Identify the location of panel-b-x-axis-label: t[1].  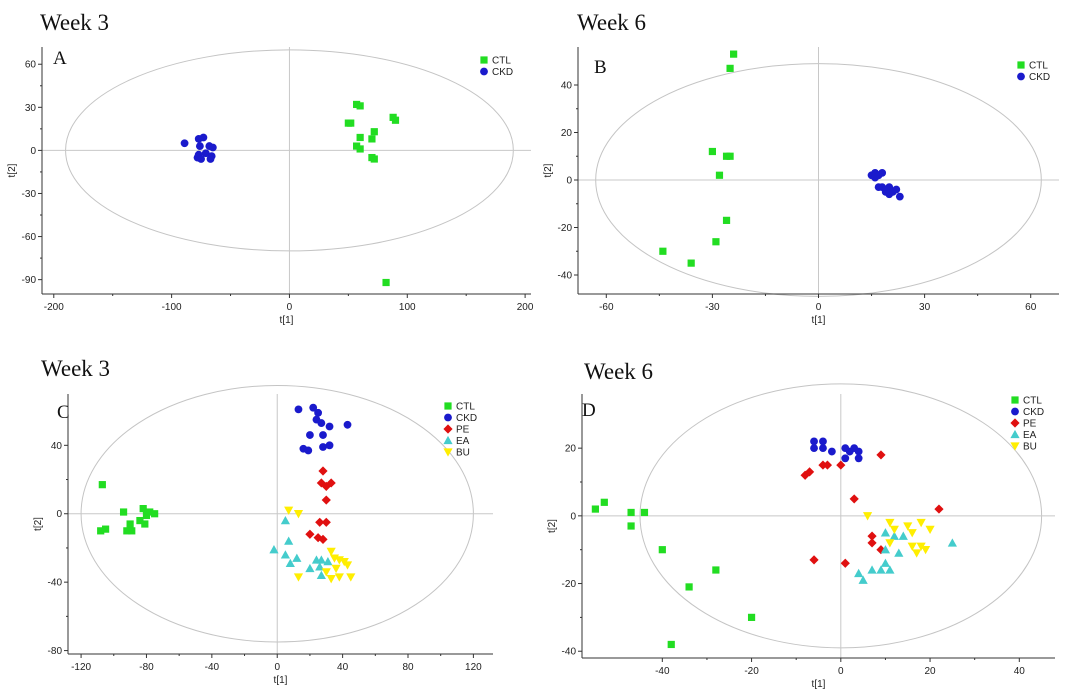
(819, 320).